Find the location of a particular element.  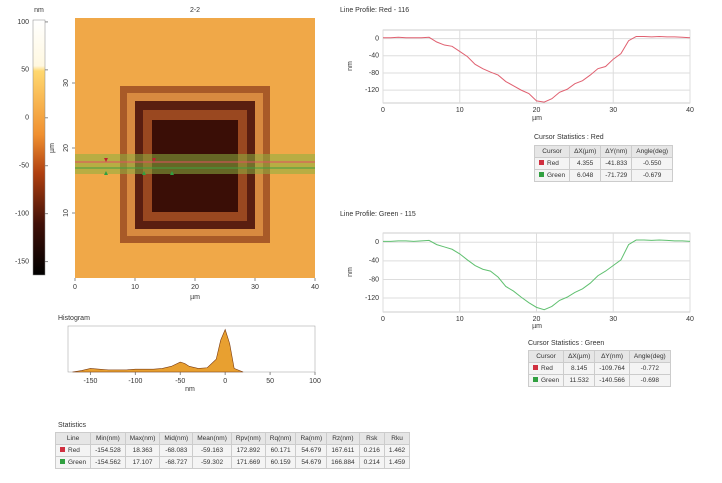

table-cell: -0.772 is located at coordinates (649, 368).